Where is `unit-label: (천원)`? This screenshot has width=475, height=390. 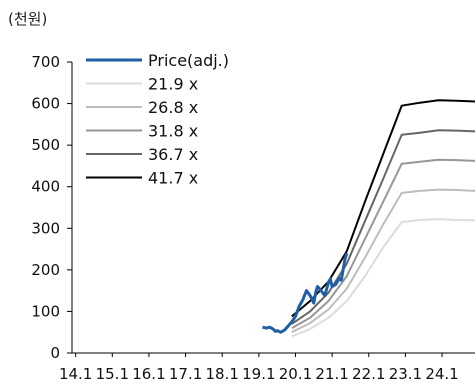
unit-label: (천원) is located at coordinates (28, 19).